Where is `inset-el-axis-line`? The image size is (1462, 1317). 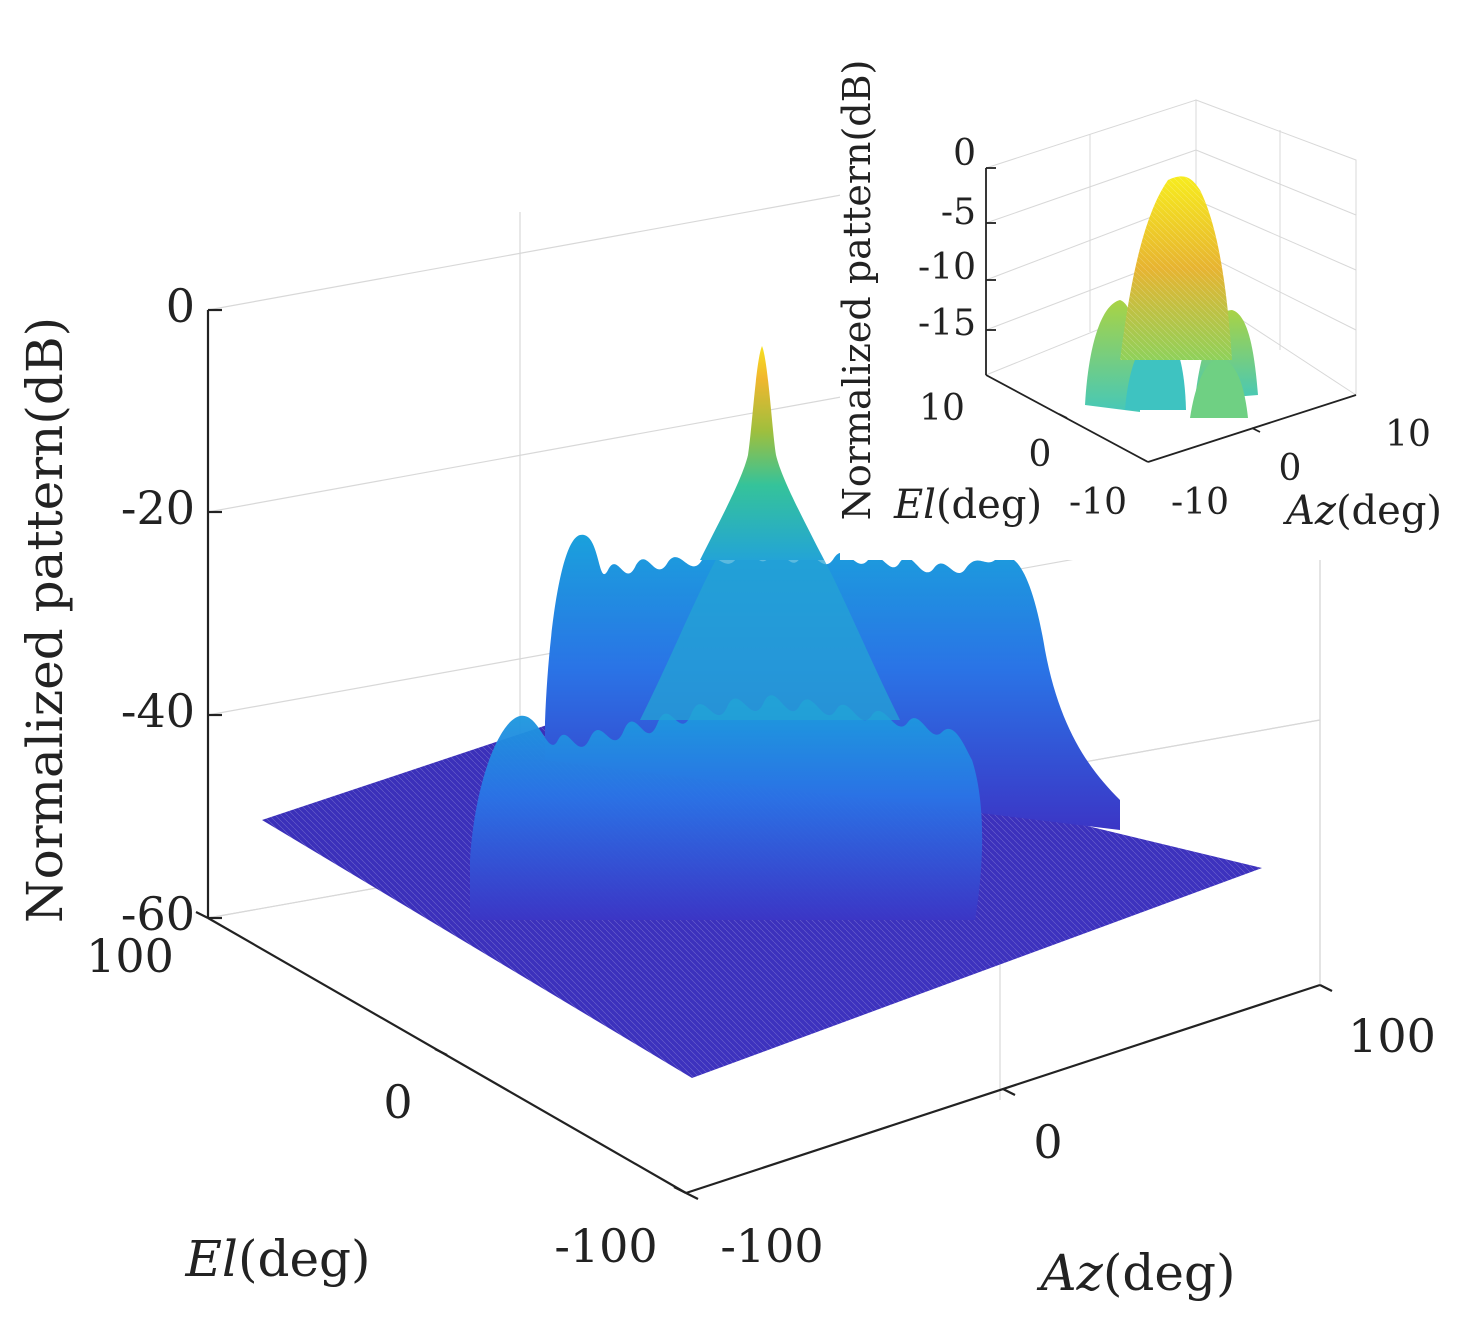 inset-el-axis-line is located at coordinates (1067, 418).